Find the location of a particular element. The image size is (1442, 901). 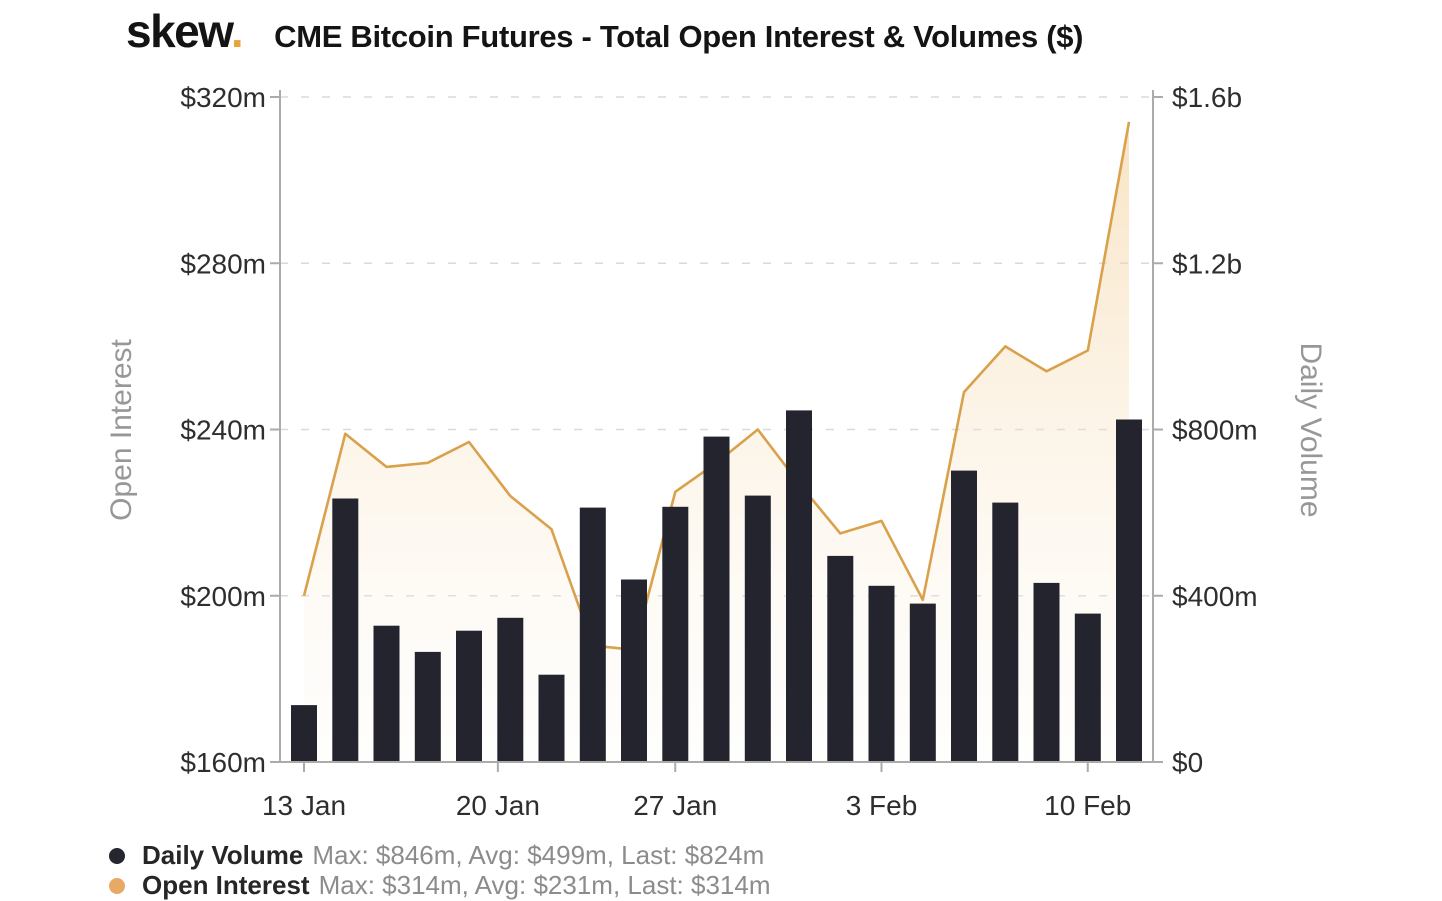

right-axis-tick-label: $800m is located at coordinates (1215, 430).